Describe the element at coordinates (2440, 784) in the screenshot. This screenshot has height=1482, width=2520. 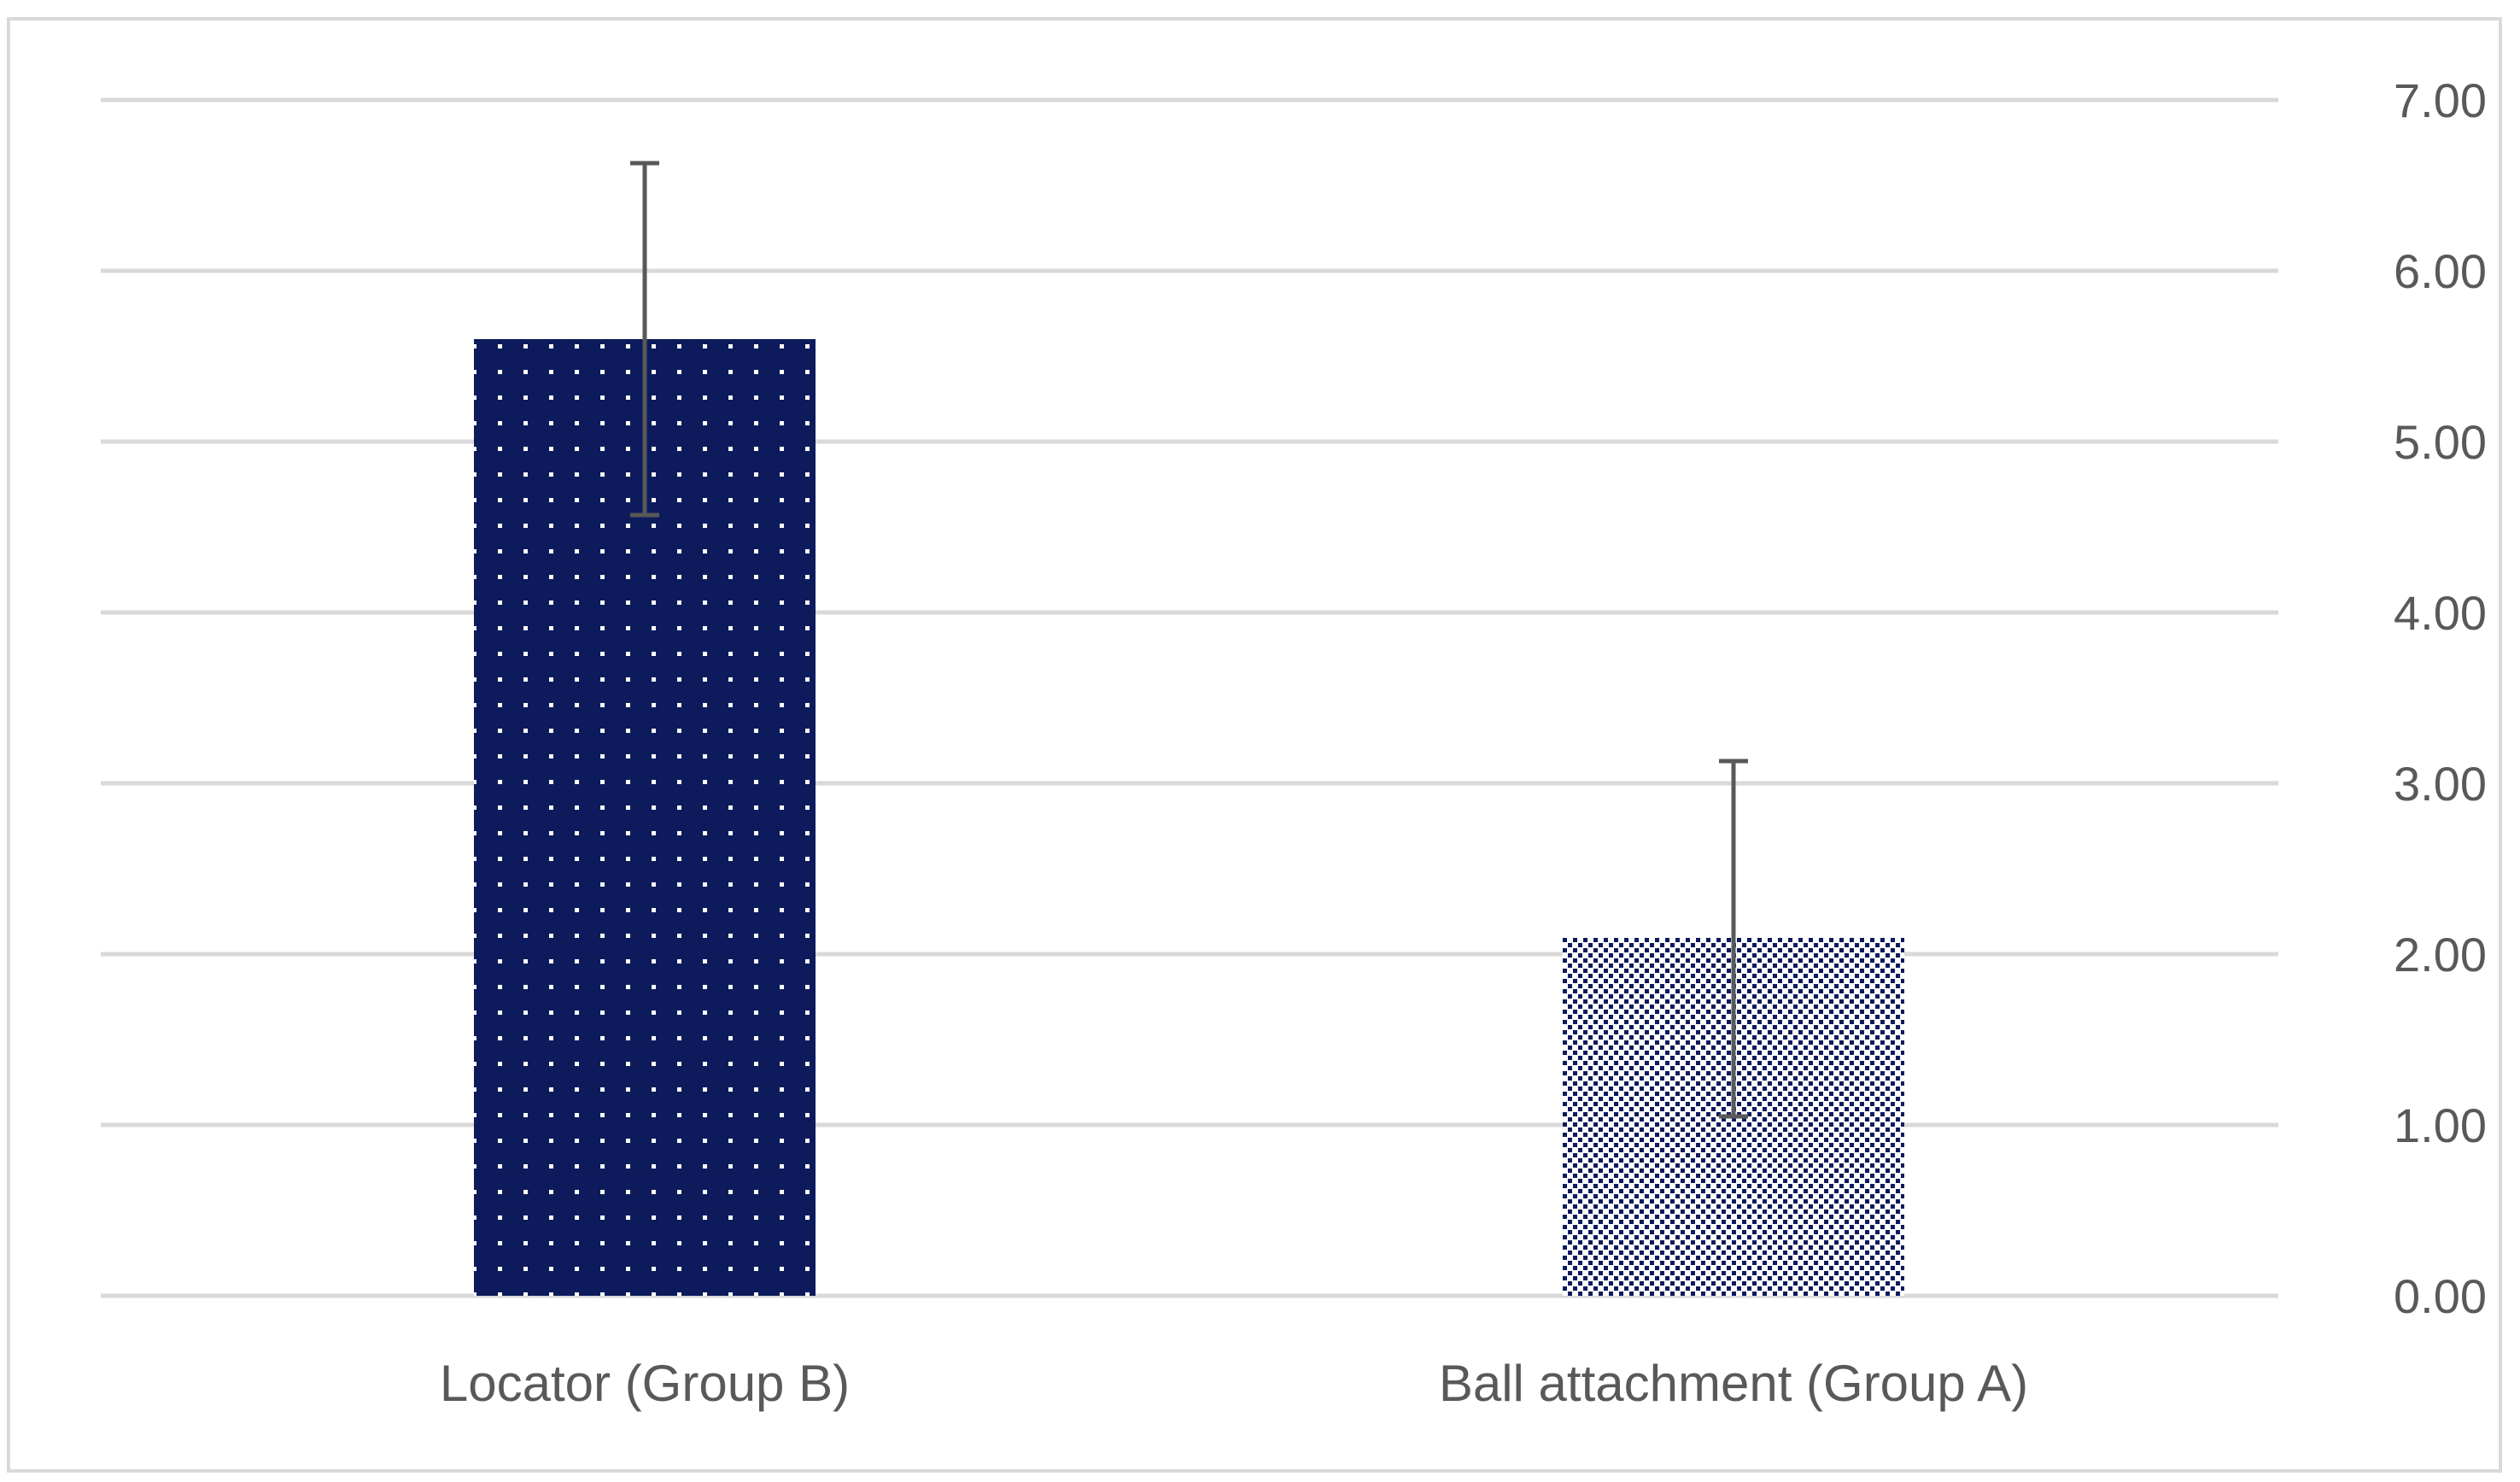
I see `y-tick-label: 3.00` at that location.